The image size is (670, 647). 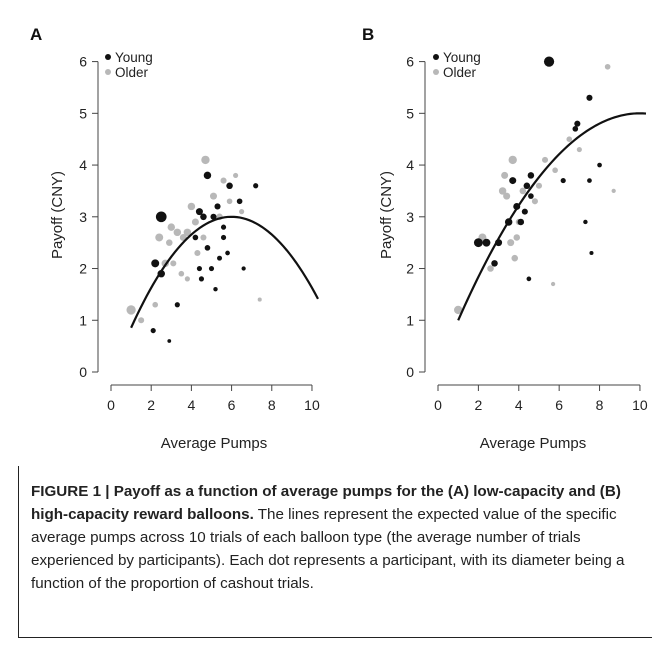 I want to click on x-tick-label: 6, so click(x=559, y=405).